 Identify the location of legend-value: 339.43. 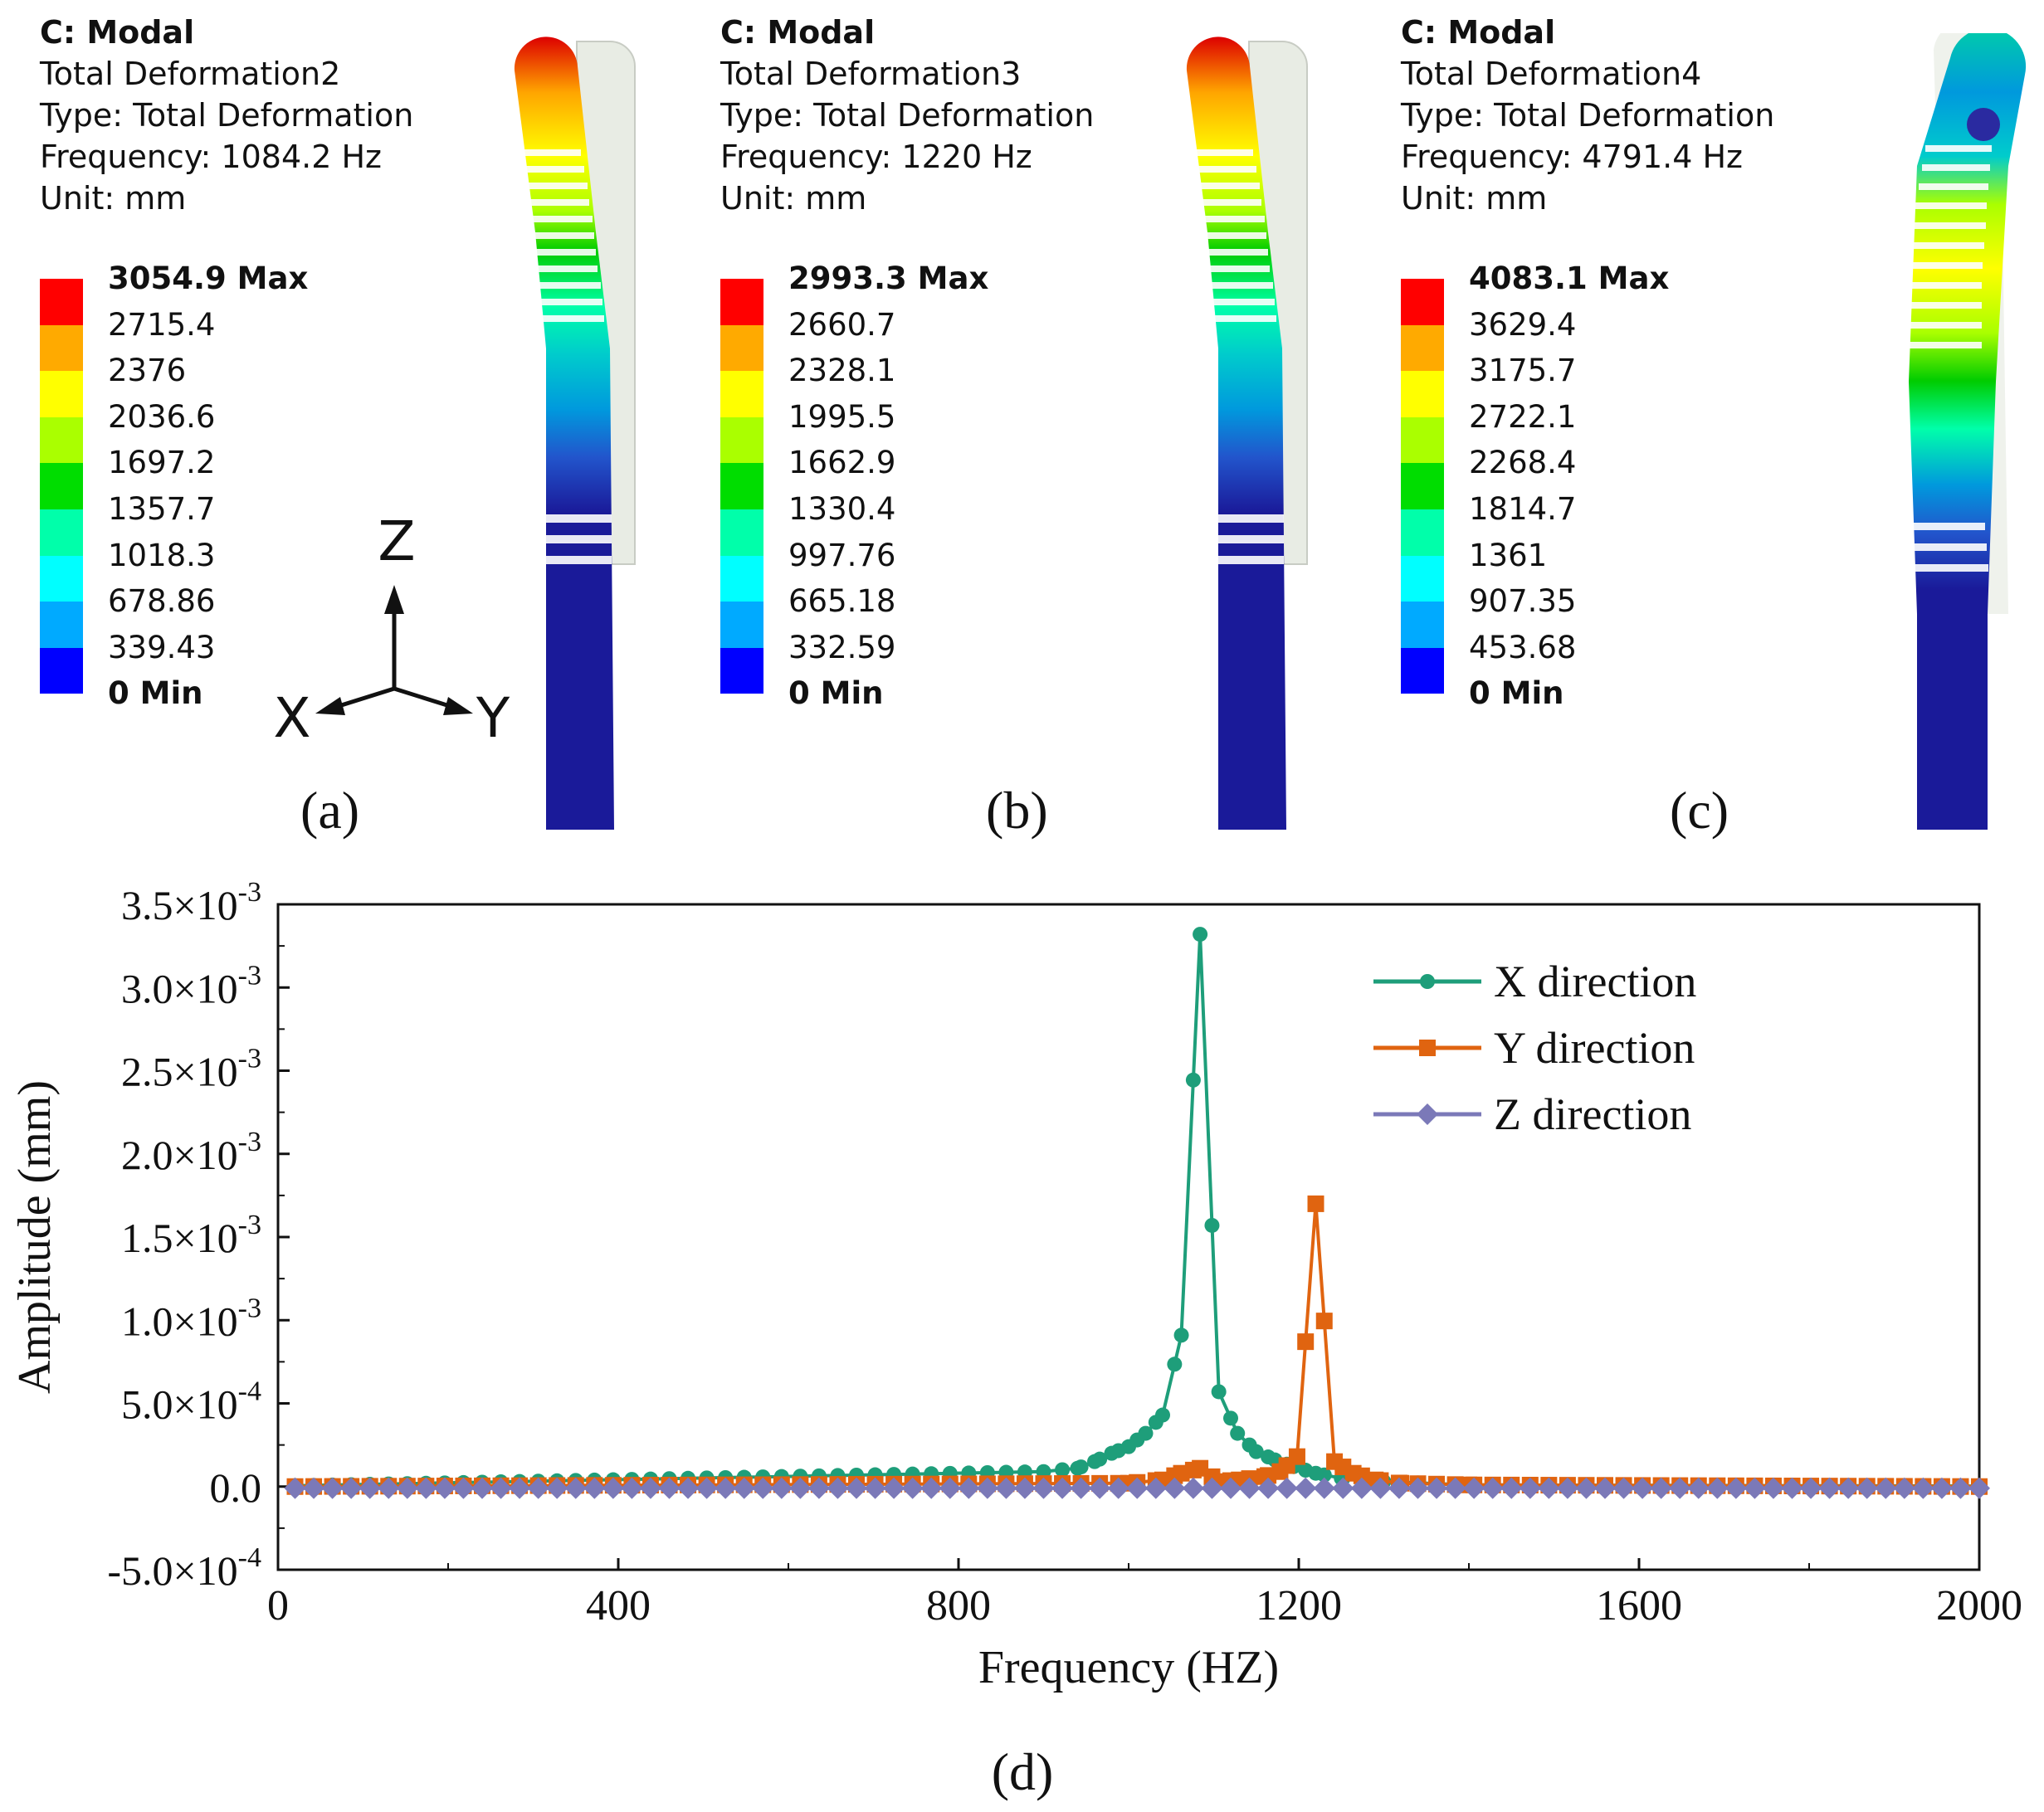
(162, 647).